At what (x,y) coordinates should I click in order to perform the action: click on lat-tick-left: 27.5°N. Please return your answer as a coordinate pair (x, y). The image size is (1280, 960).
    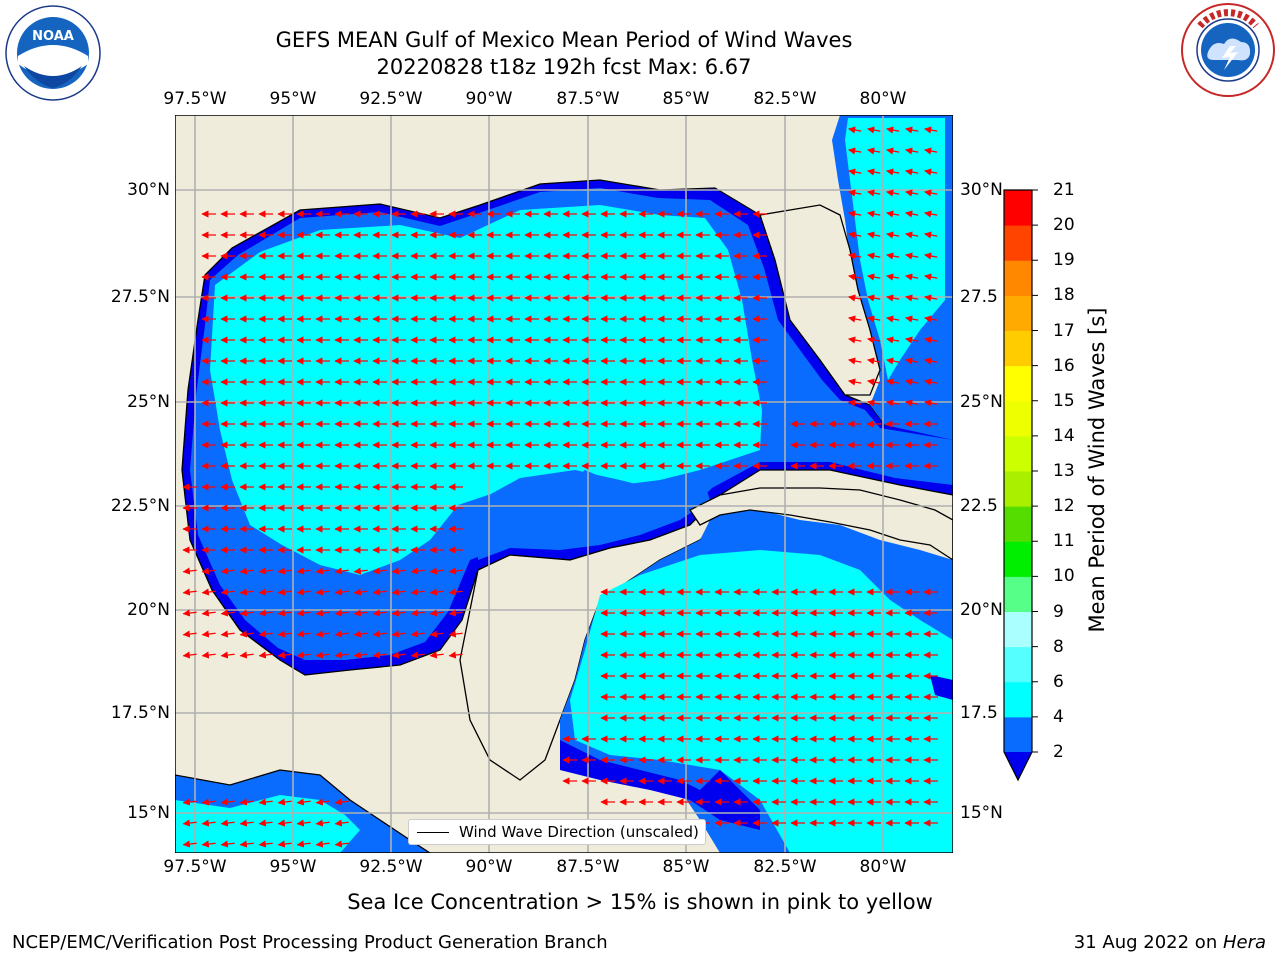
    Looking at the image, I should click on (140, 297).